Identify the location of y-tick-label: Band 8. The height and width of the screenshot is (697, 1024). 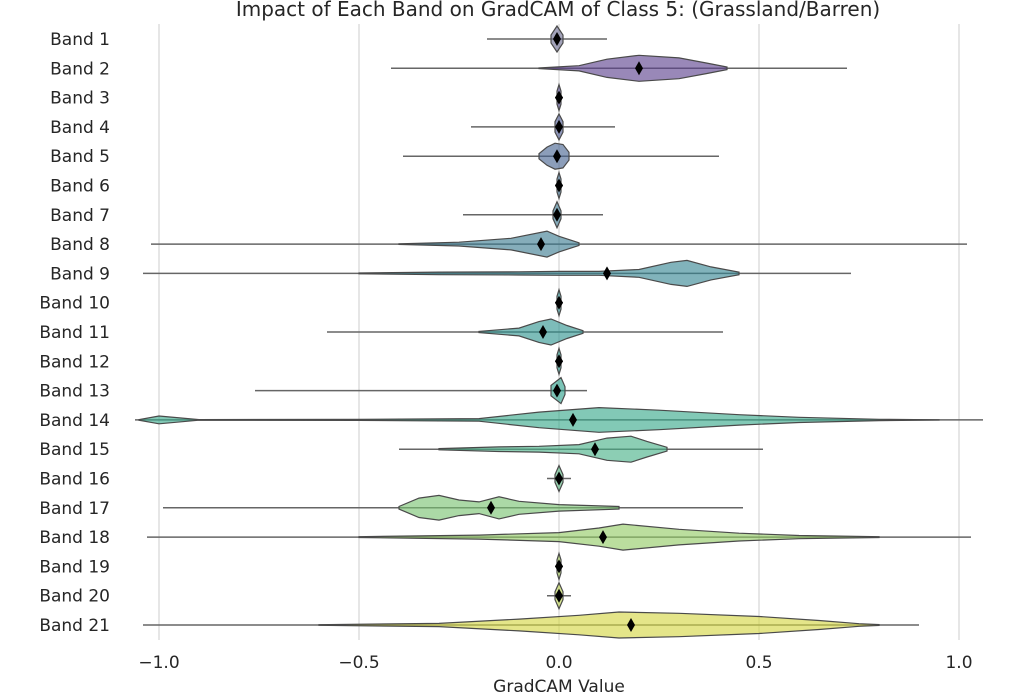
(80, 245).